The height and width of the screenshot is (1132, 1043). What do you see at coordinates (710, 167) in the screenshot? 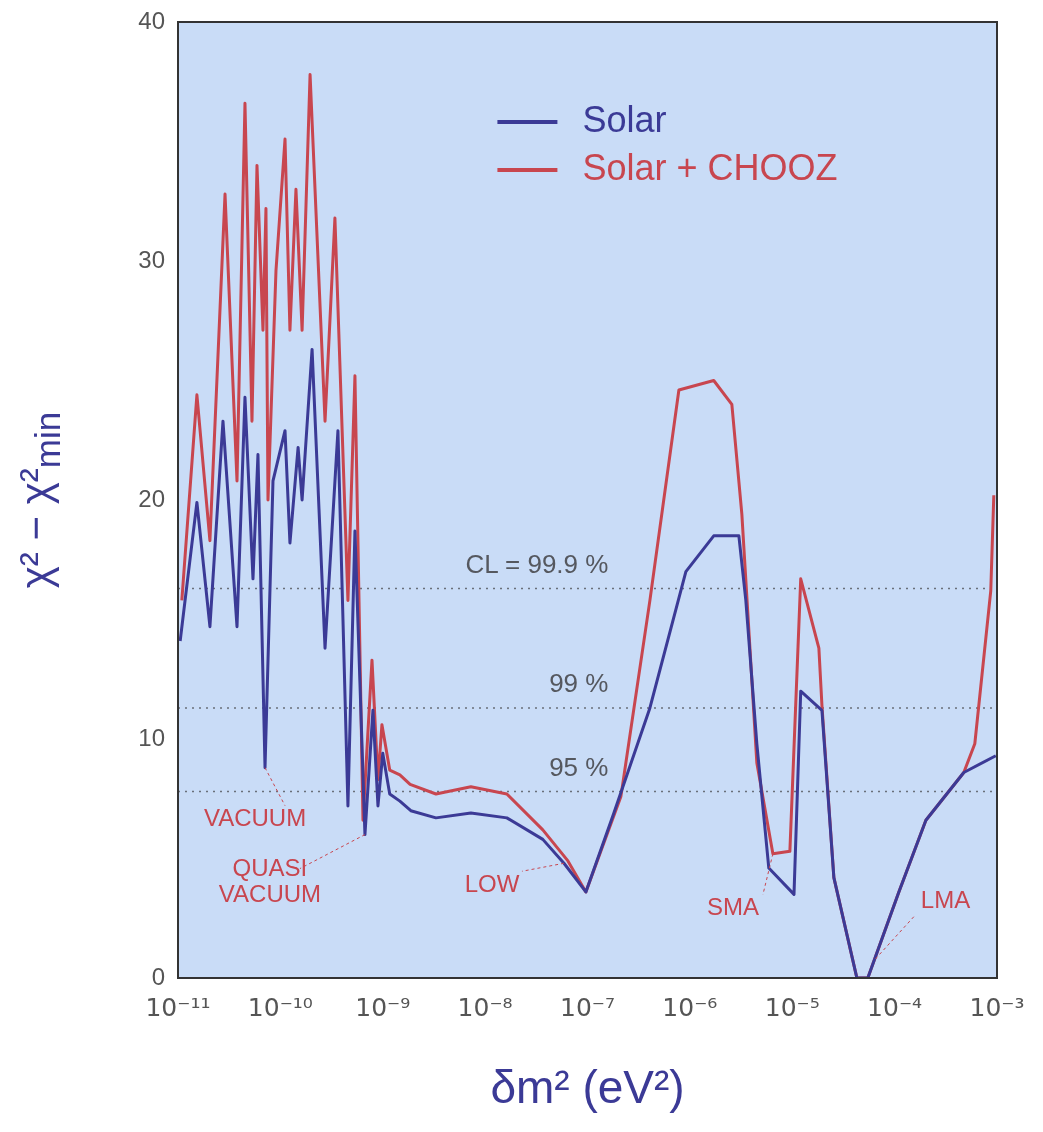
I see `legend-label: Solar + CHOOZ` at bounding box center [710, 167].